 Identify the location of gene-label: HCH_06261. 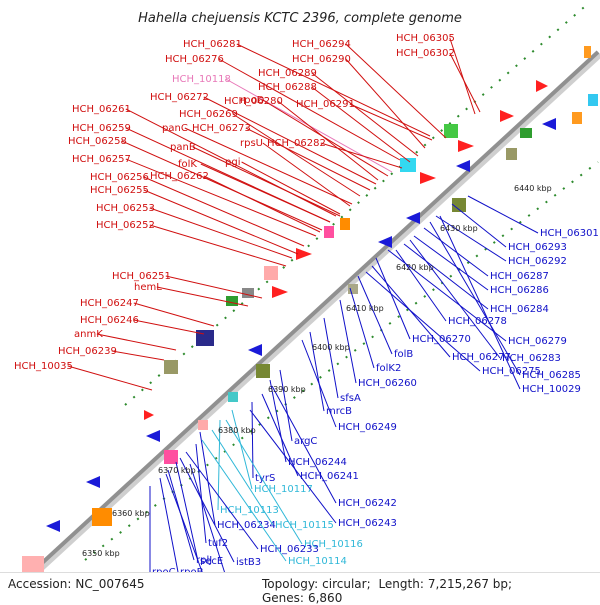
(101, 109).